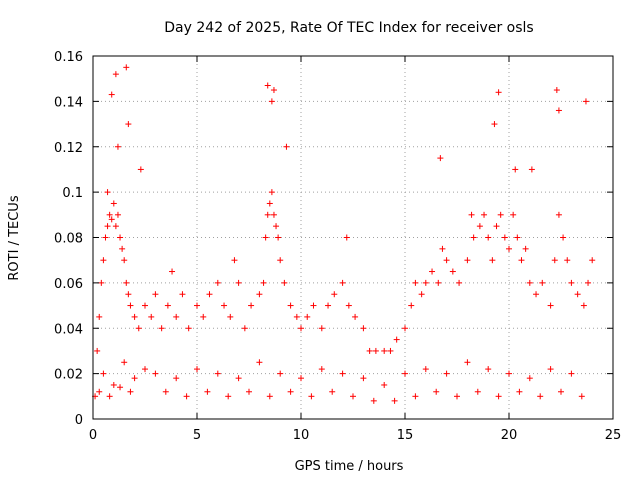 The height and width of the screenshot is (480, 640). I want to click on y-tick-label: 0.1, so click(72, 193).